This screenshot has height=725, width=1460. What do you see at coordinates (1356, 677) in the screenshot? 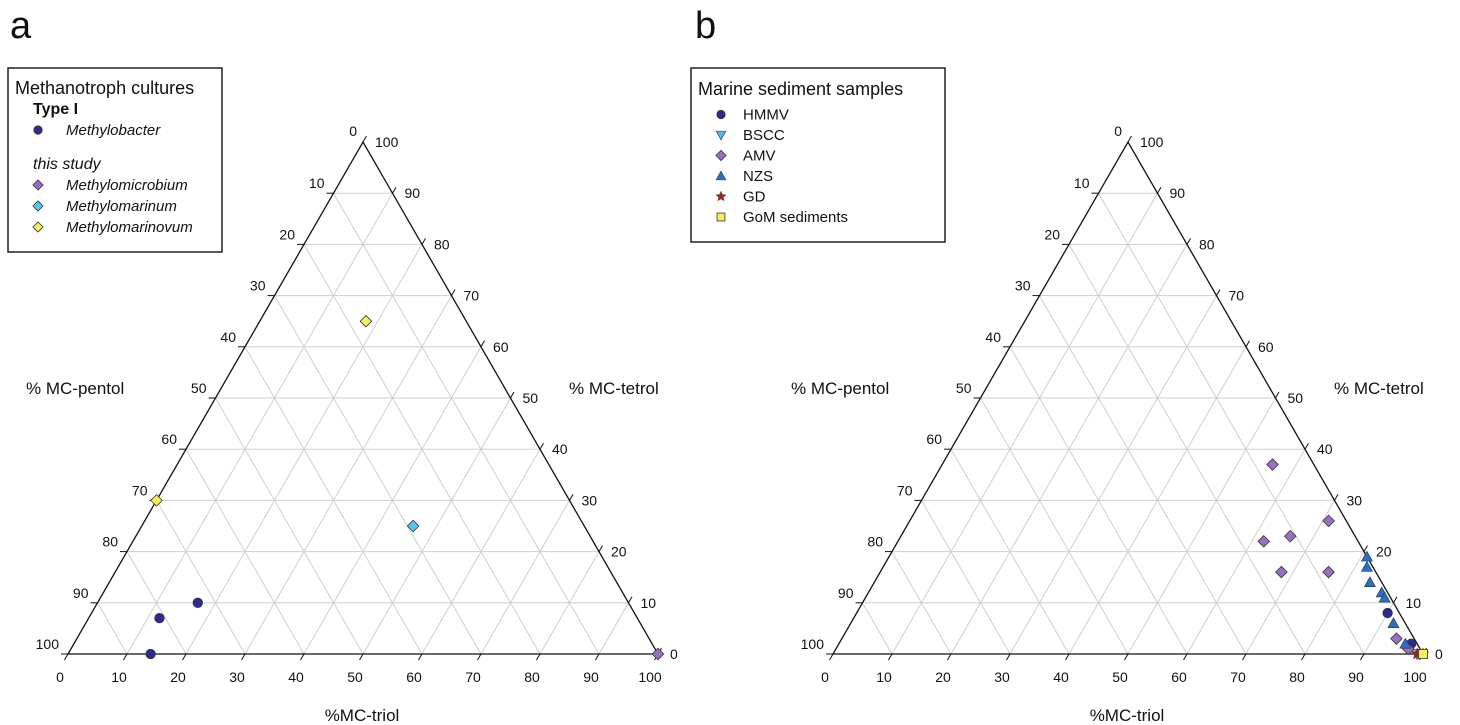
I see `bottom-tick-label: 90` at bounding box center [1356, 677].